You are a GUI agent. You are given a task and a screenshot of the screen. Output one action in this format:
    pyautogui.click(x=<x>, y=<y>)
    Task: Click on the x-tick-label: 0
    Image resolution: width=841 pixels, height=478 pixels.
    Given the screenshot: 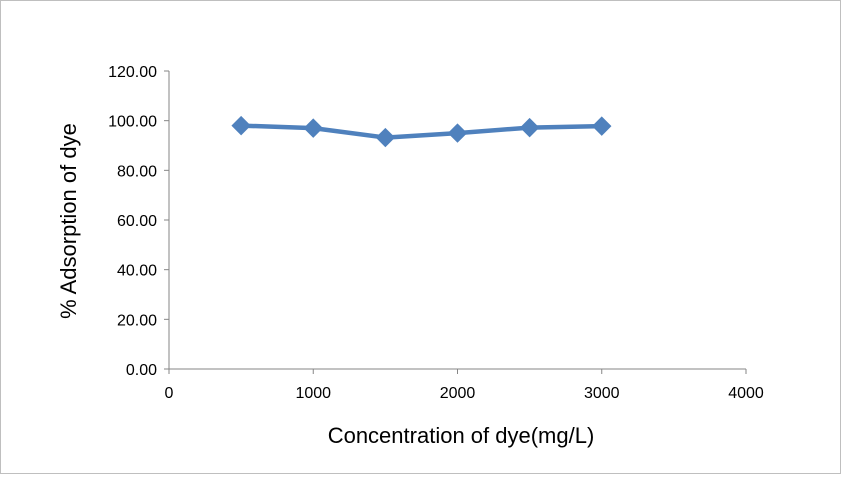 What is the action you would take?
    pyautogui.click(x=169, y=393)
    